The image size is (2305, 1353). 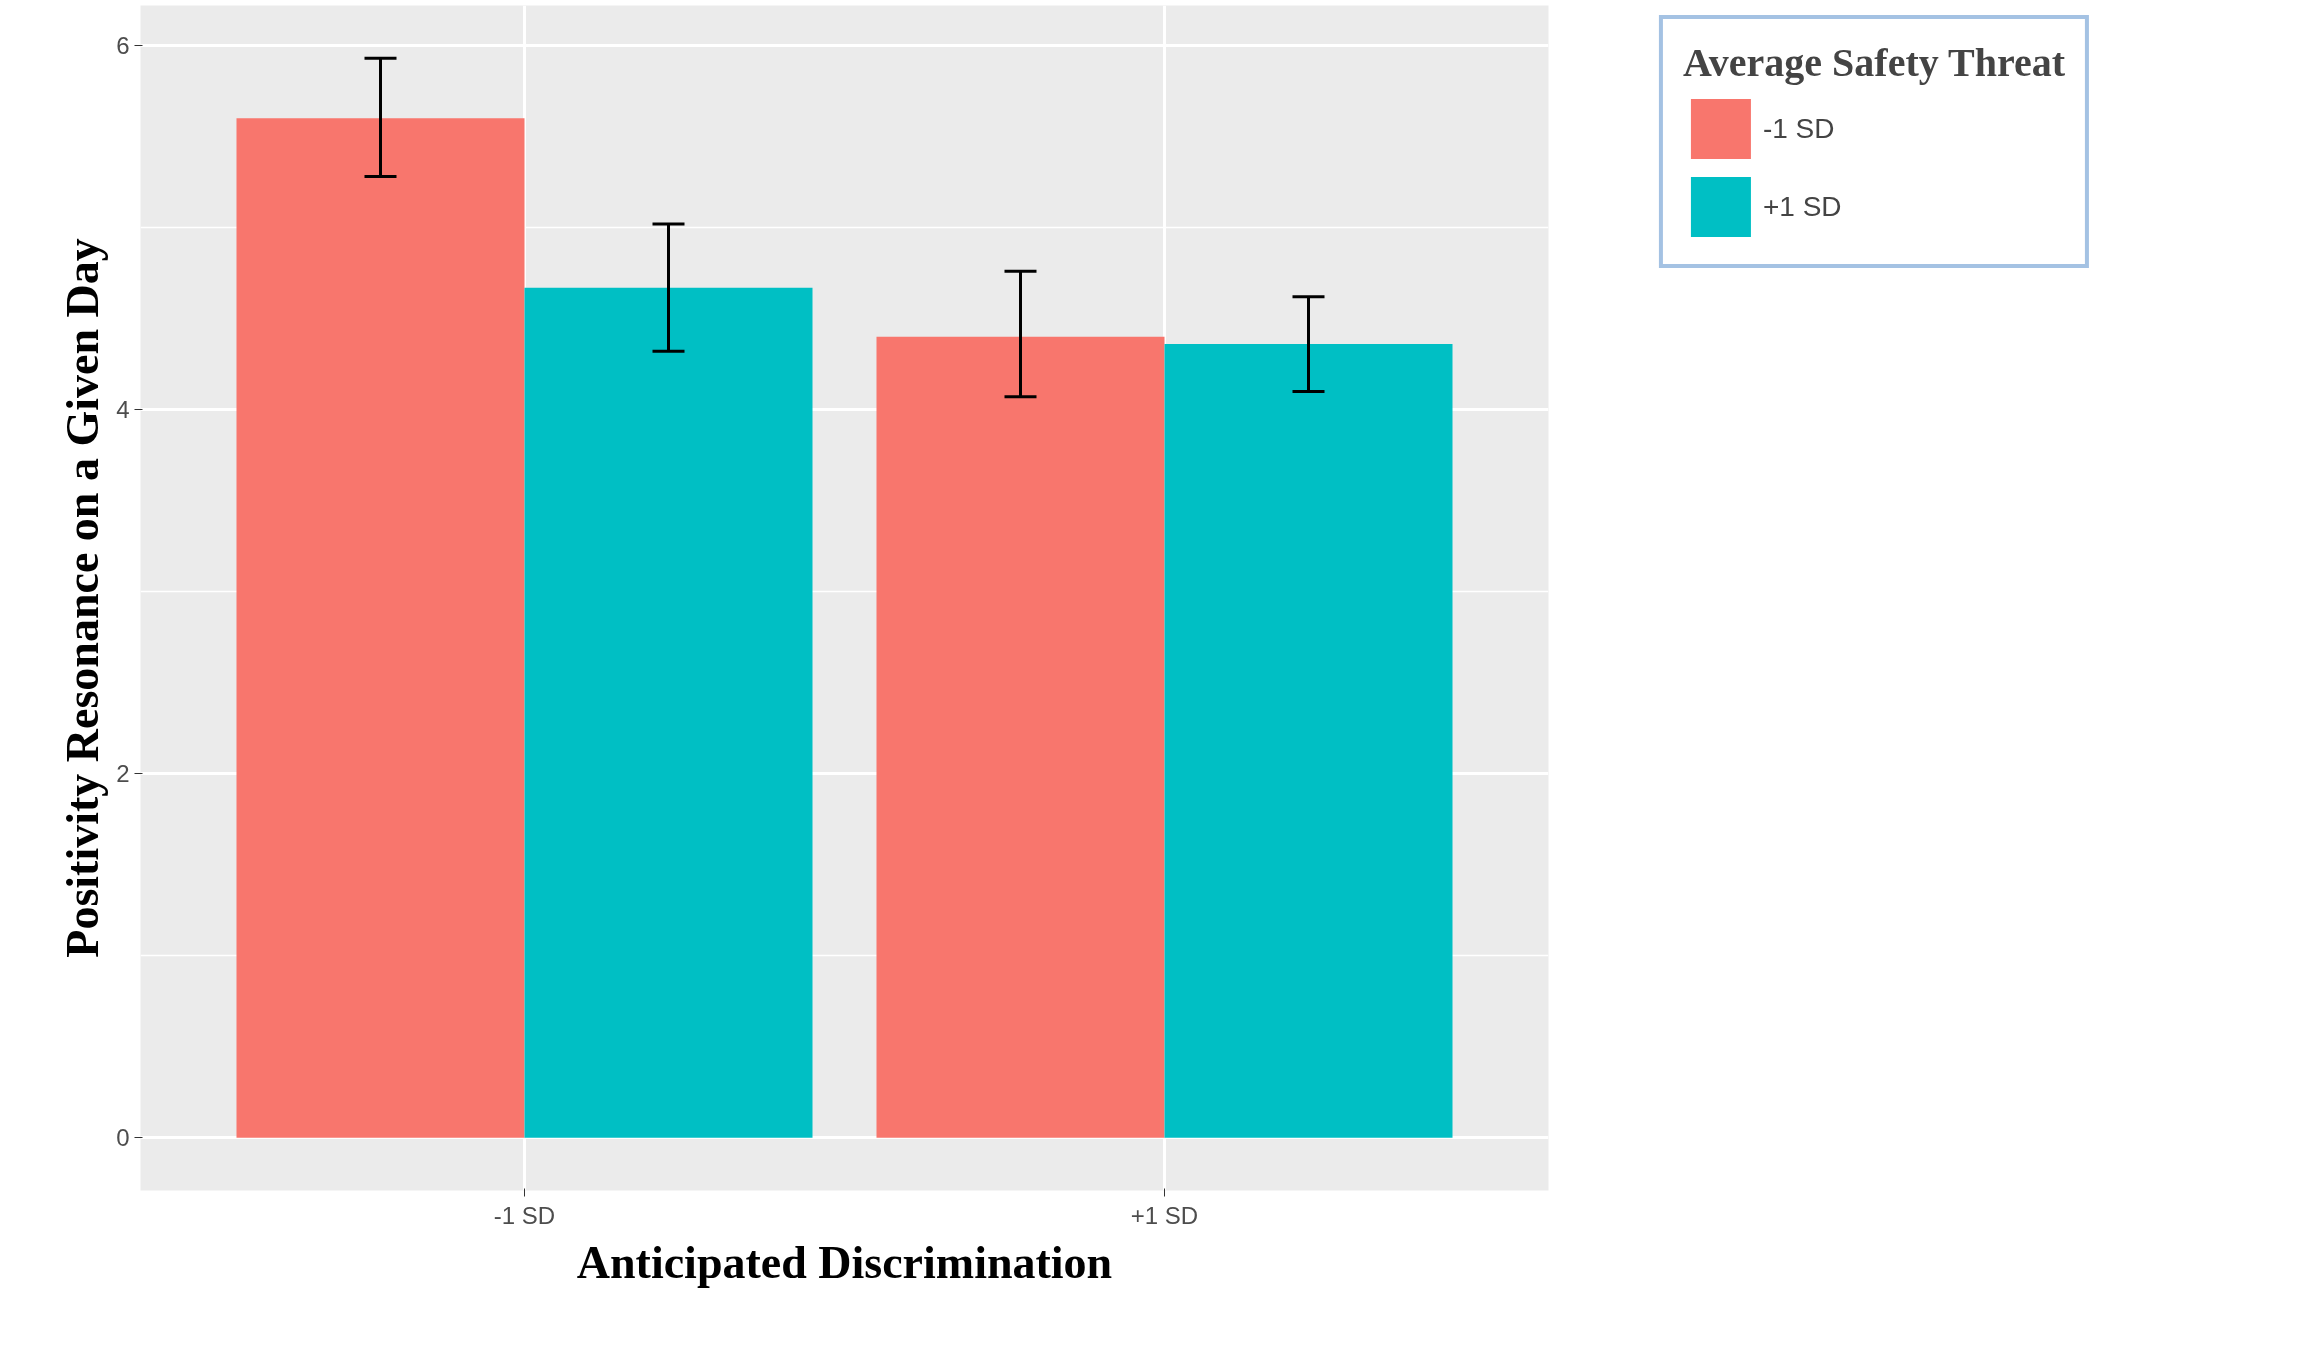 I want to click on y-tick-label: 4, so click(x=123, y=410).